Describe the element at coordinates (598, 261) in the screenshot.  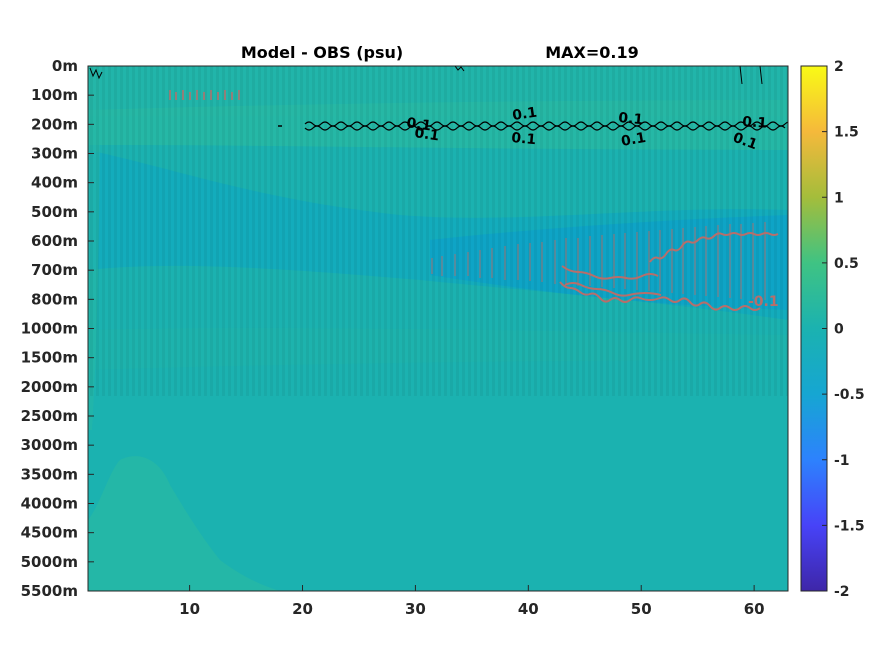
I see `contour-negative-ticks` at that location.